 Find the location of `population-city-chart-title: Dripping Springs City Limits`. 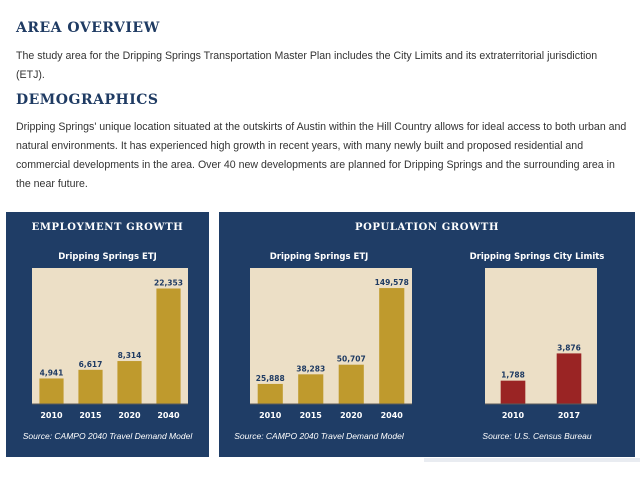

population-city-chart-title: Dripping Springs City Limits is located at coordinates (537, 257).